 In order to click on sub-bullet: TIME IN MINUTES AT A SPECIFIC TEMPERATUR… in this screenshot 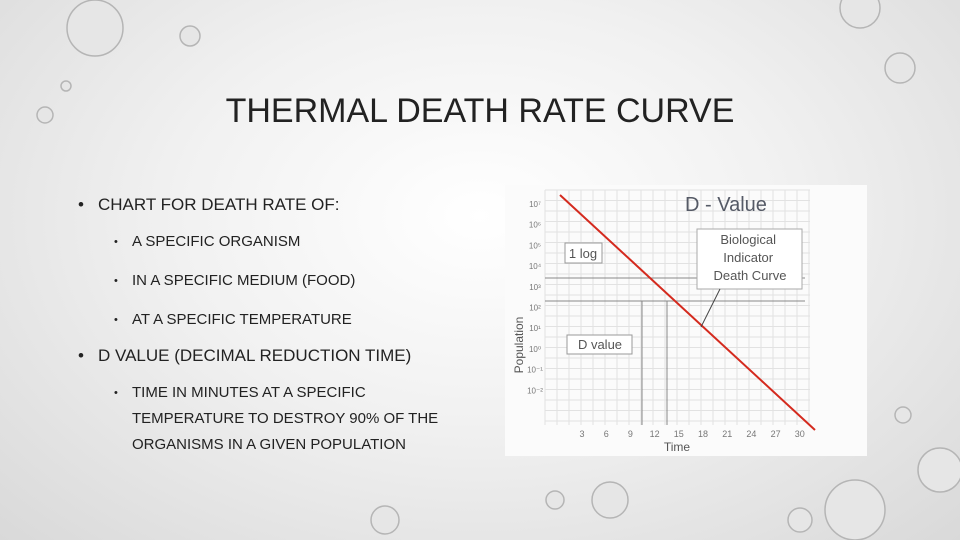, I will do `click(288, 419)`.